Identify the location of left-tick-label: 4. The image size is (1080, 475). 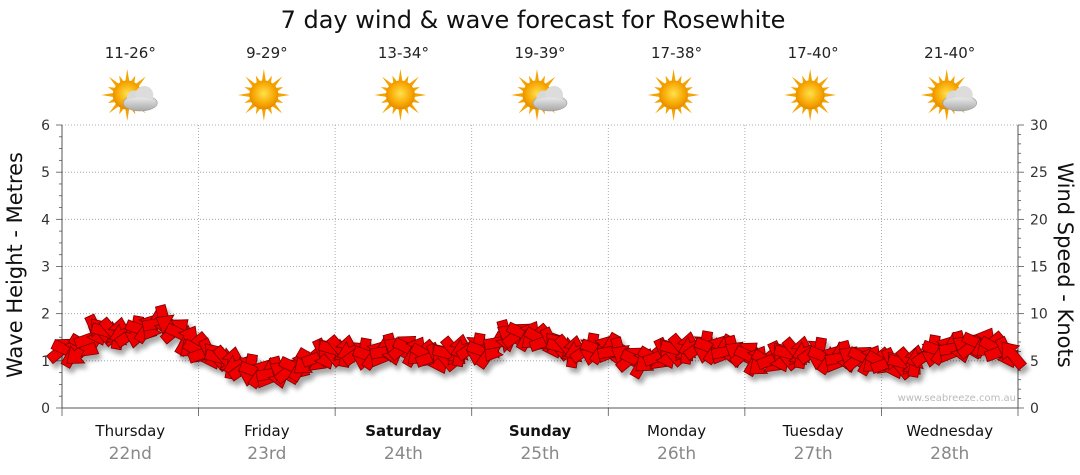
(45, 220).